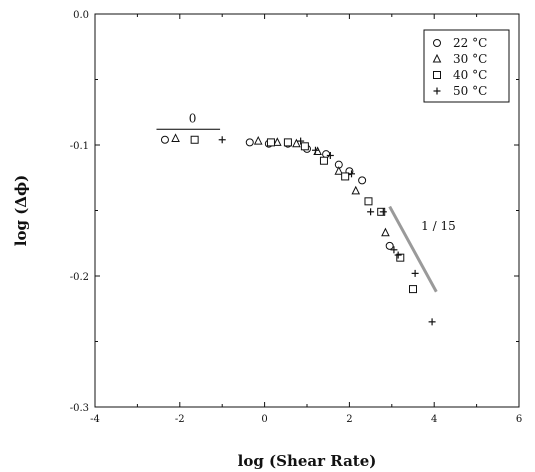 This screenshot has height=472, width=535. I want to click on y-tick-label: -0.3, so click(79, 408).